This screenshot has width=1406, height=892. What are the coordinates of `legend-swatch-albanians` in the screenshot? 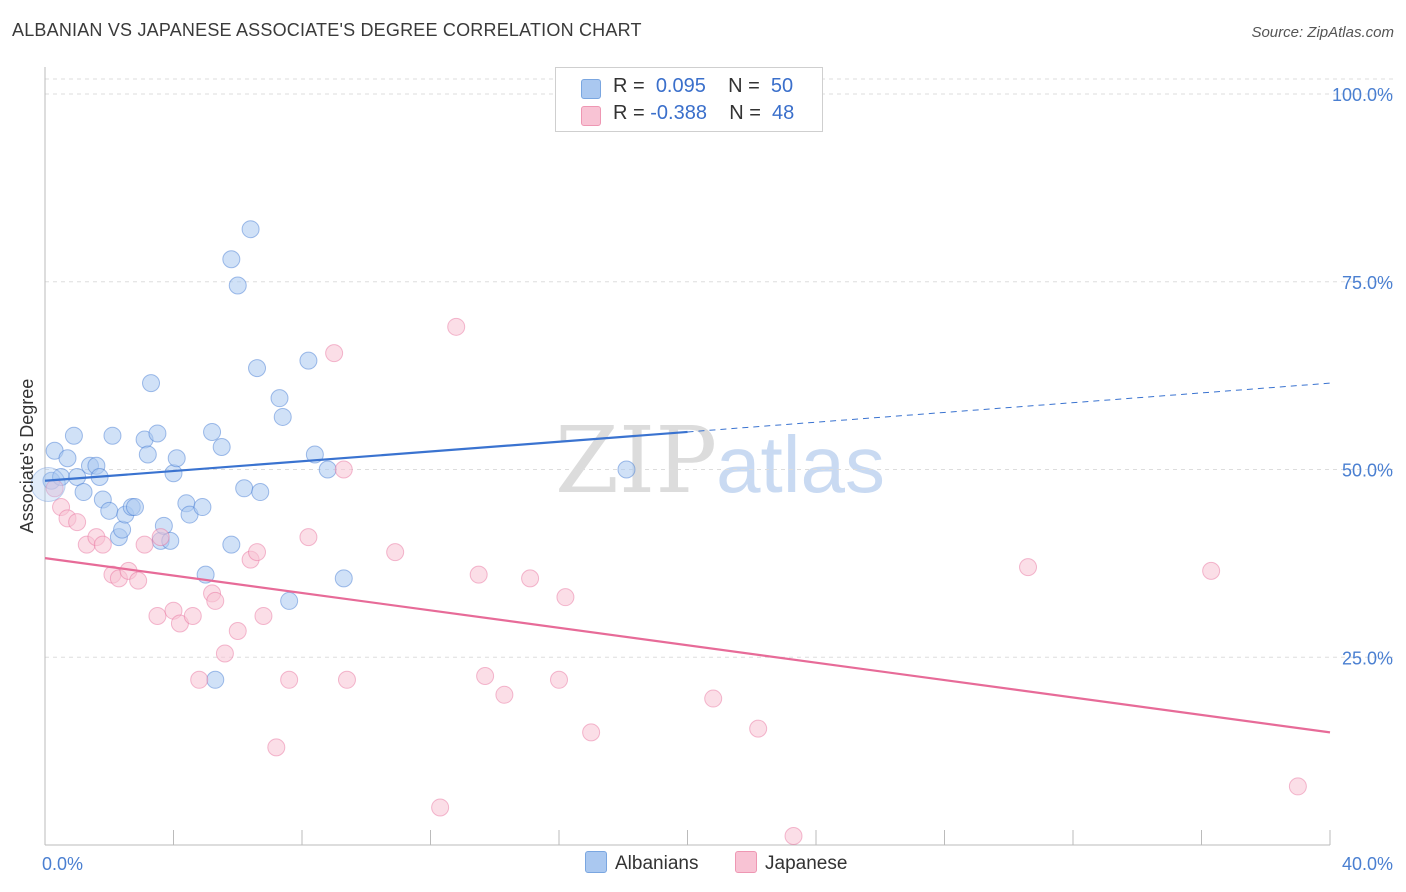 It's located at (591, 89).